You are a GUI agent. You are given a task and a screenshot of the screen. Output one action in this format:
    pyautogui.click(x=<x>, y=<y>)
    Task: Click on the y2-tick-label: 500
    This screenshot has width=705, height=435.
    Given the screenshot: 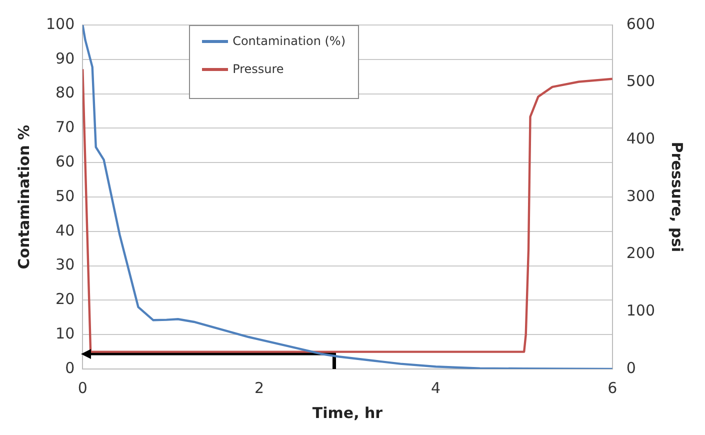 What is the action you would take?
    pyautogui.click(x=641, y=81)
    